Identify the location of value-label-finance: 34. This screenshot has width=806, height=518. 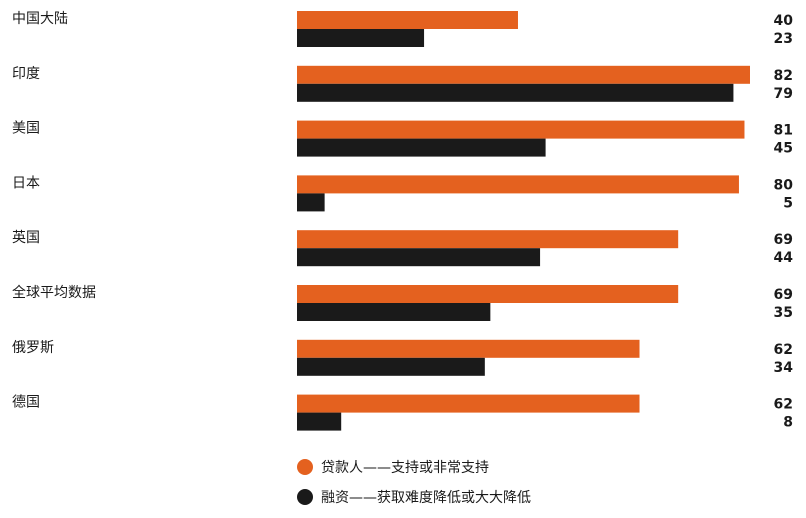
(784, 368).